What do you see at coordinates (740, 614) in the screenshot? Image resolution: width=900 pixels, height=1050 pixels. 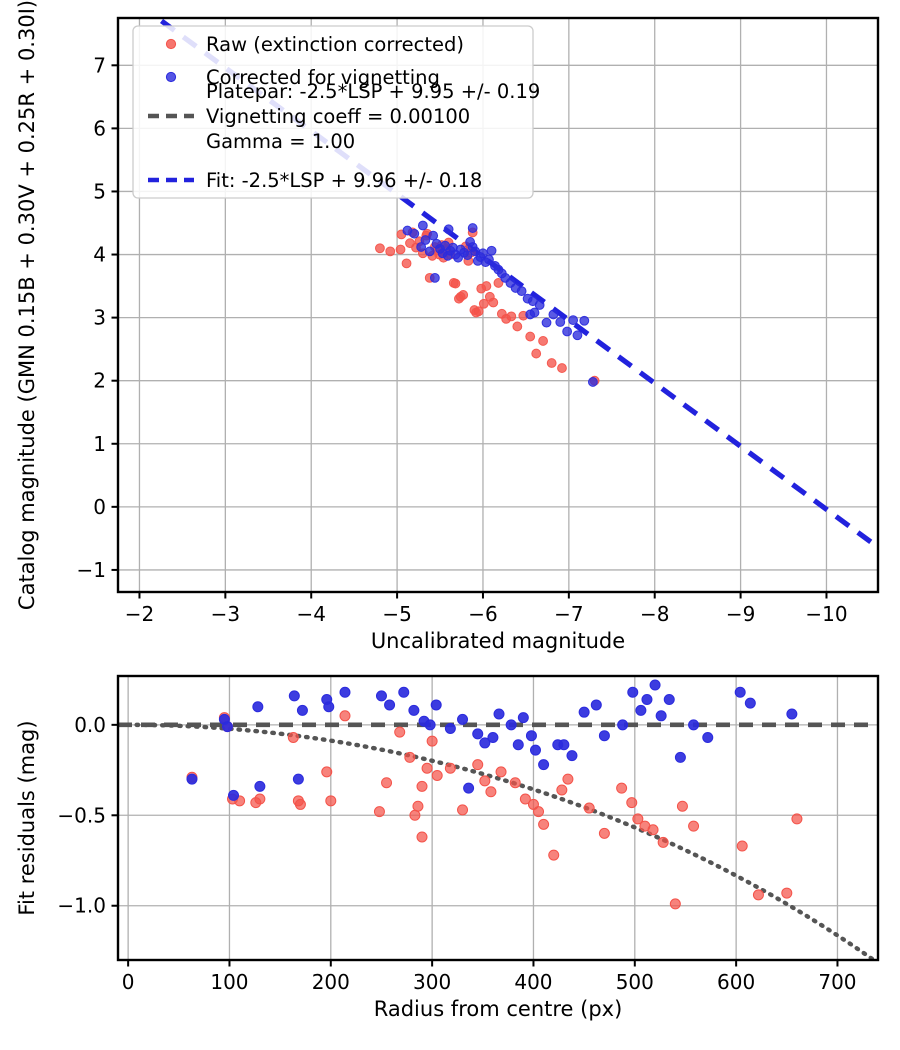 I see `x-tick-label: −9` at bounding box center [740, 614].